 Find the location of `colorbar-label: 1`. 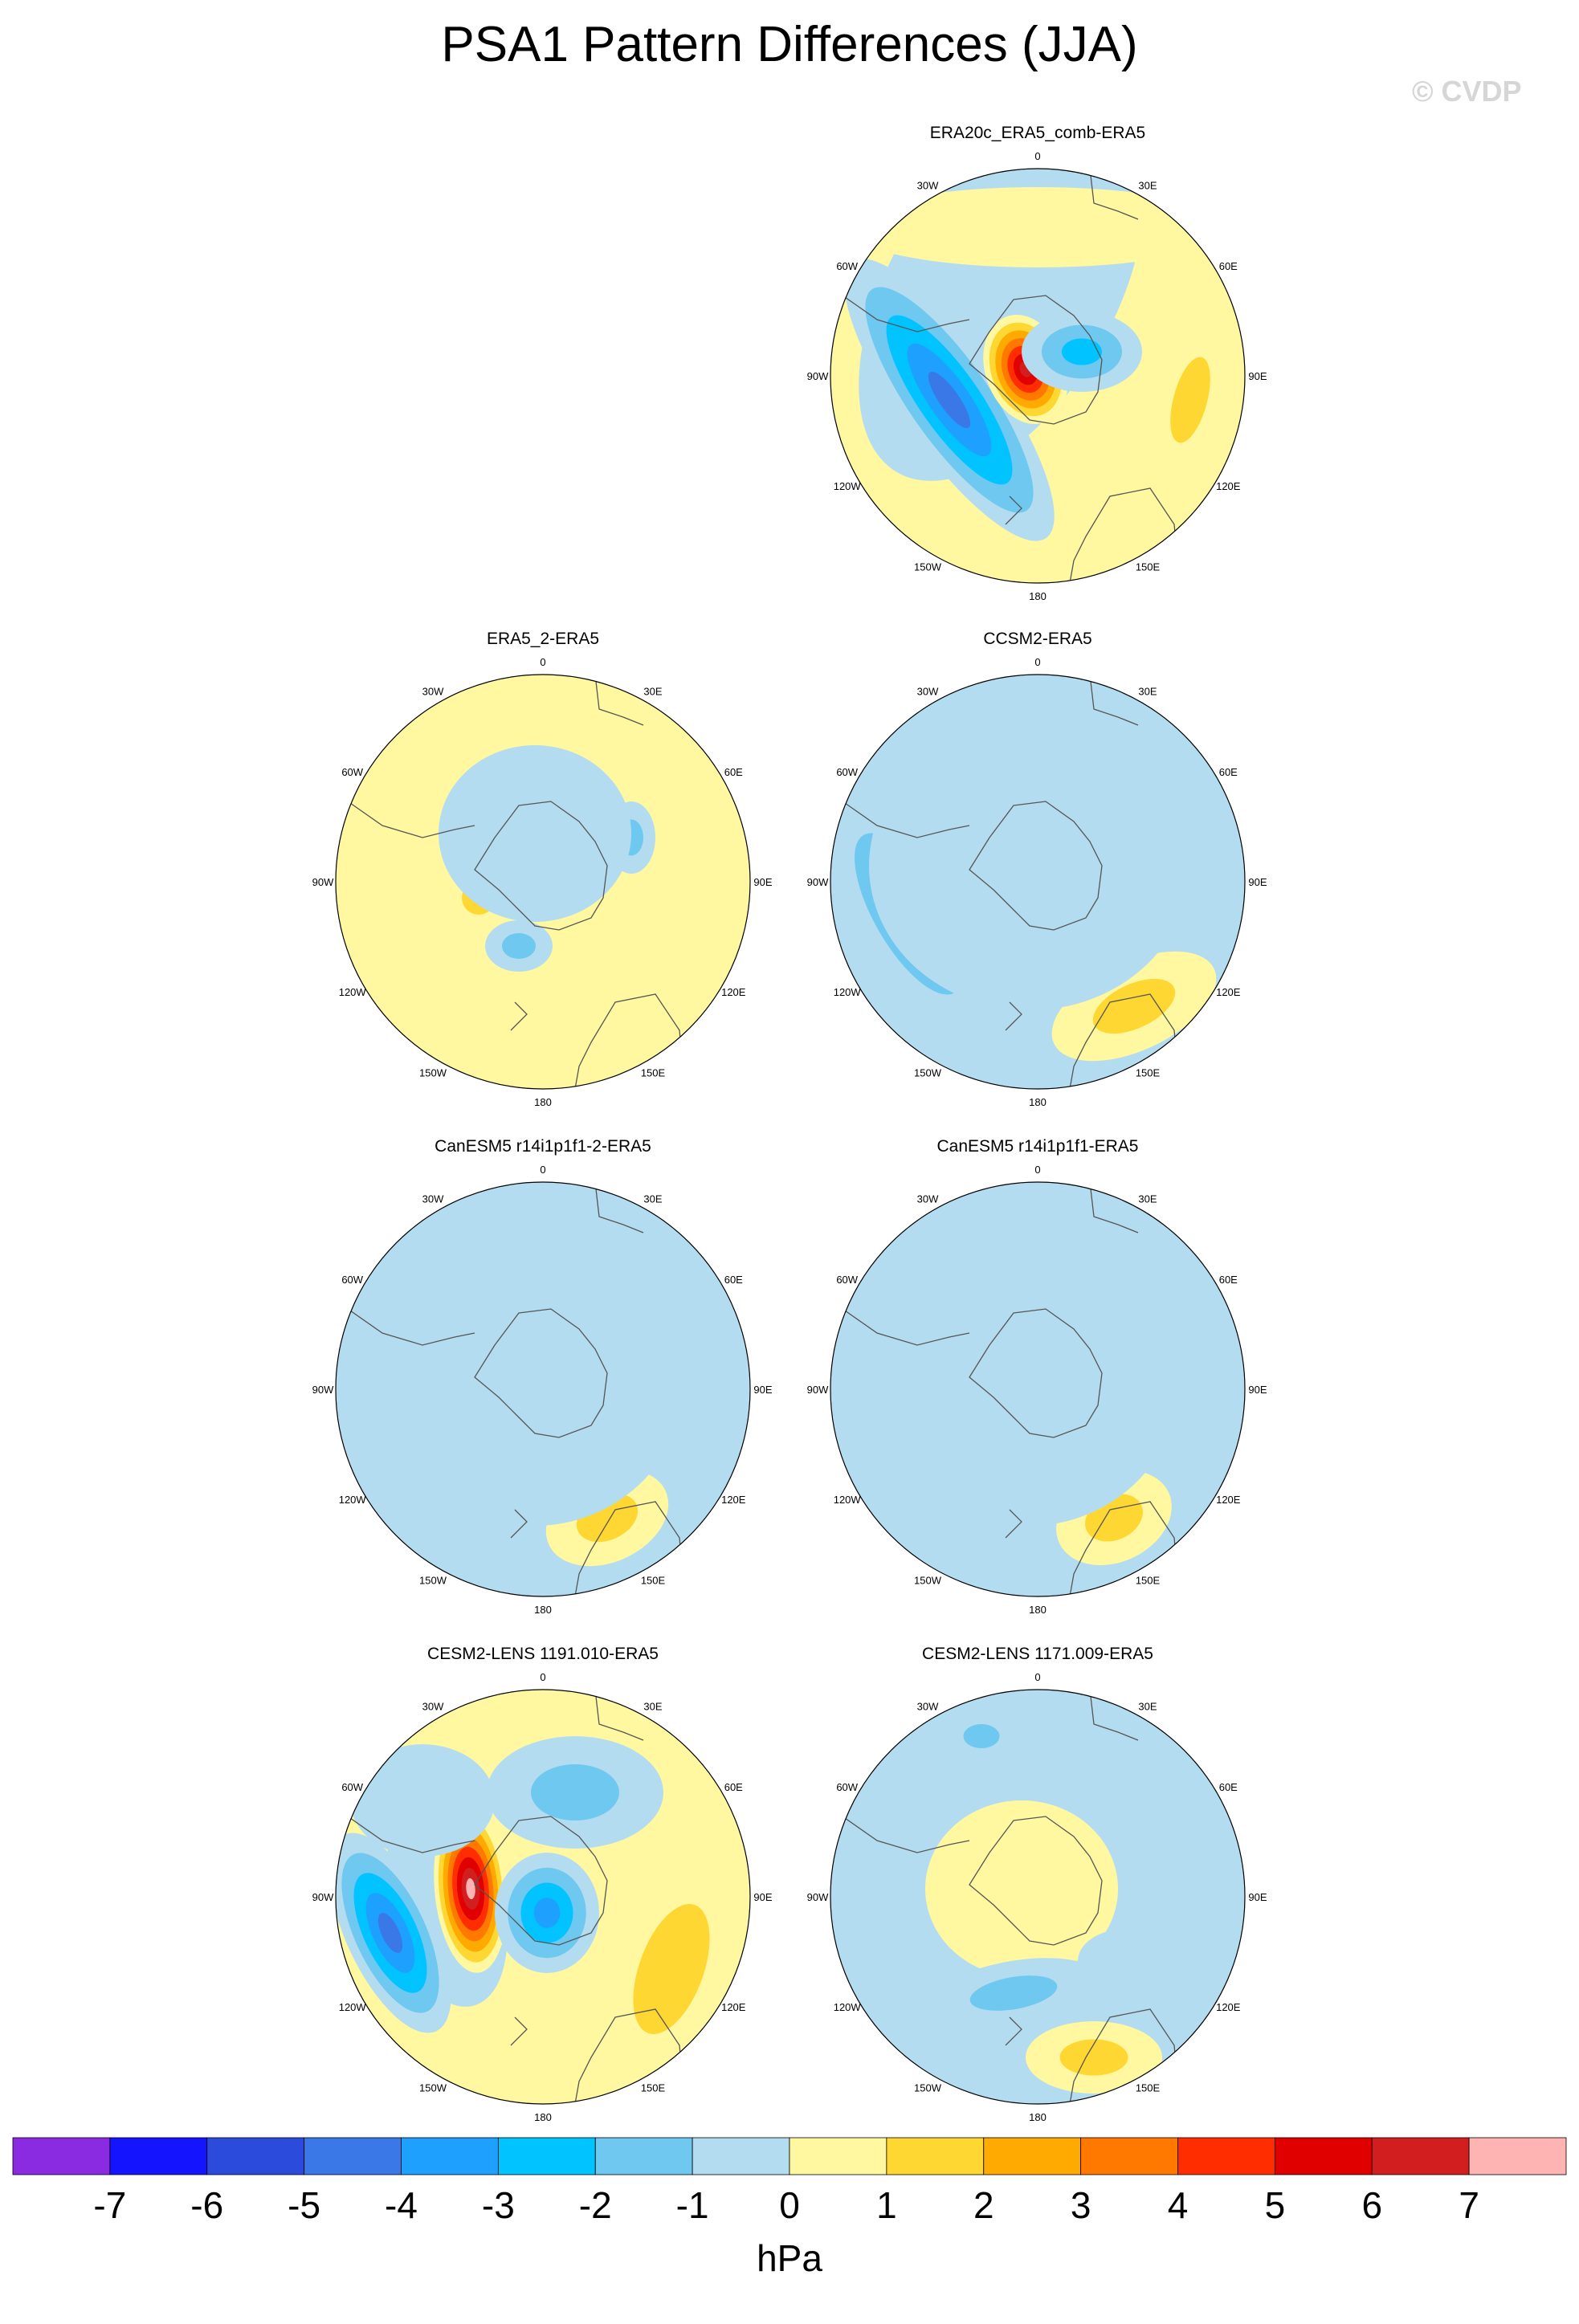

colorbar-label: 1 is located at coordinates (886, 2205).